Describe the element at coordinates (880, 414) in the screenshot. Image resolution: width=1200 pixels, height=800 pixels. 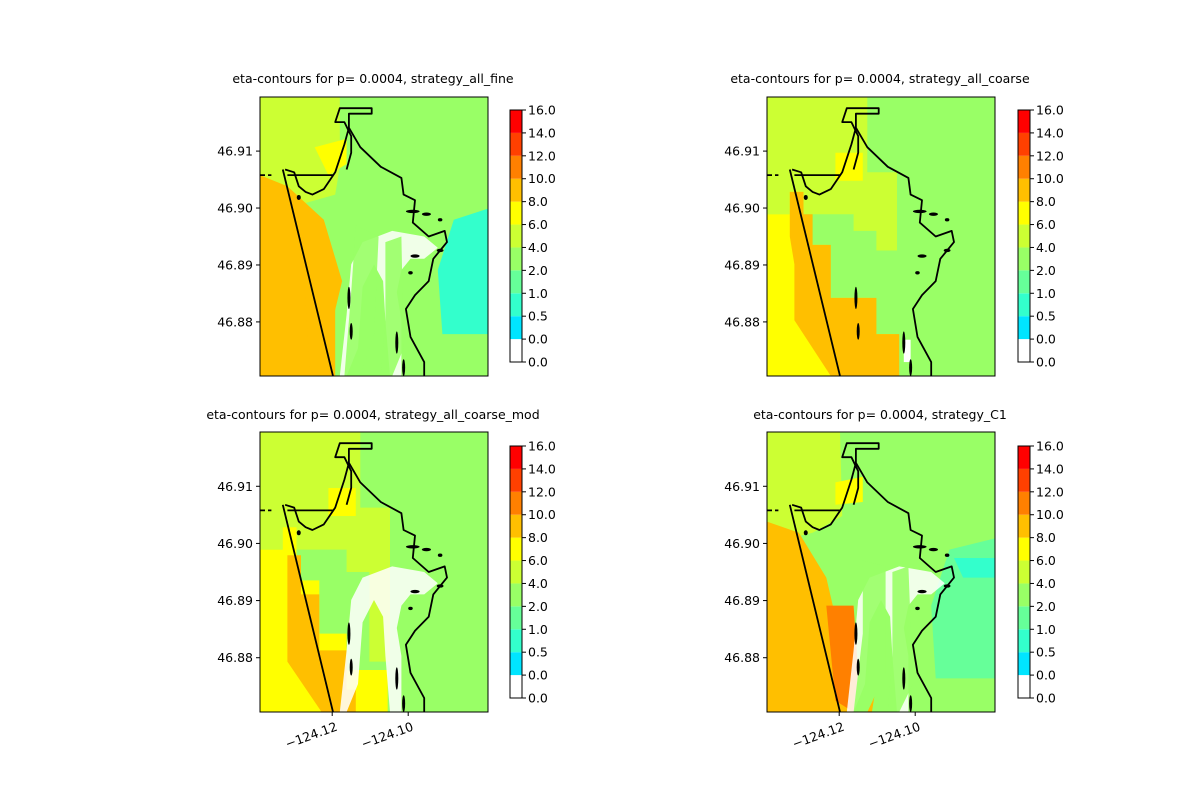
I see `panel-title: eta-contours for p= 0.0004, strategy_C1` at that location.